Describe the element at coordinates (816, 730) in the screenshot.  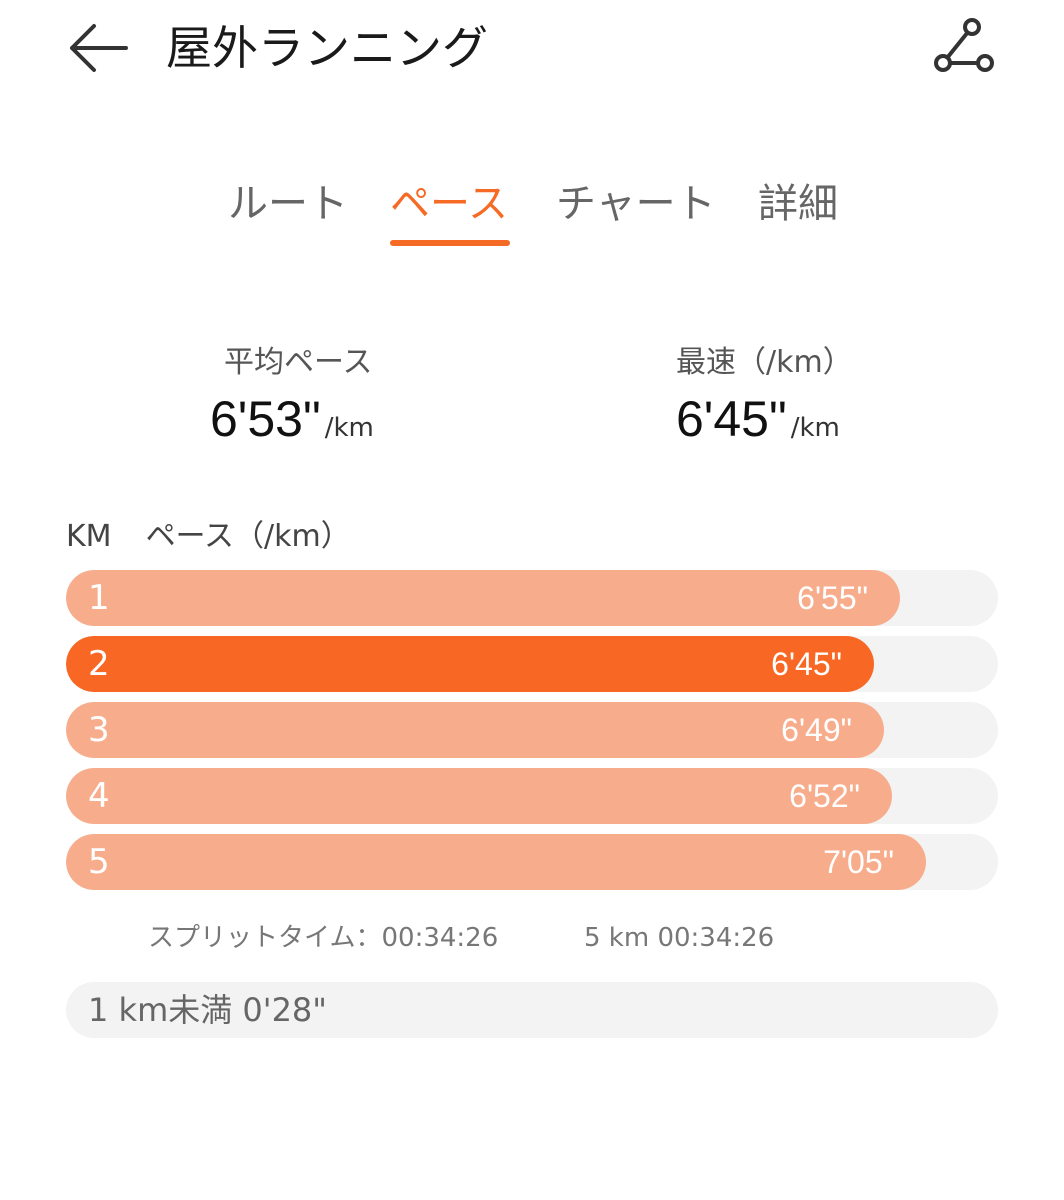
I see `split-pace-value: 6'49"` at that location.